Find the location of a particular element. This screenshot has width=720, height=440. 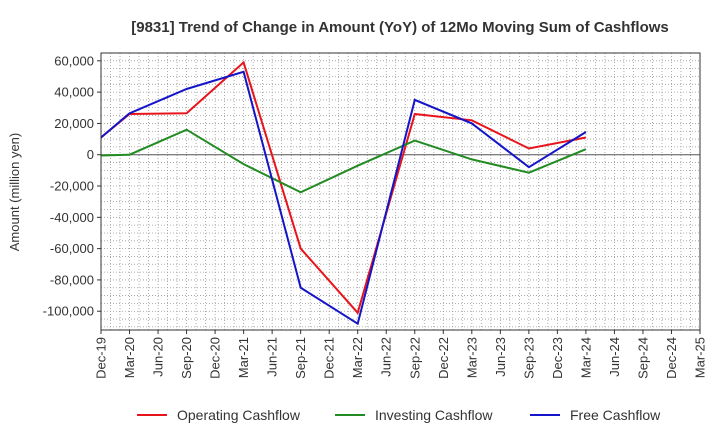

x-tick-label: Mar-23 is located at coordinates (471, 357).